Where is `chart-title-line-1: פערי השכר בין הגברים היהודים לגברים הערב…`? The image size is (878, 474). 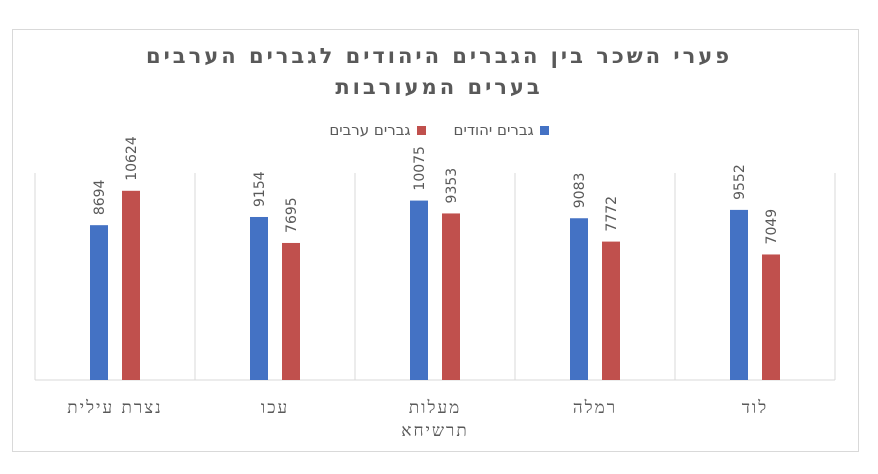 chart-title-line-1: פערי השכר בין הגברים היהודים לגברים הערב… is located at coordinates (439, 56).